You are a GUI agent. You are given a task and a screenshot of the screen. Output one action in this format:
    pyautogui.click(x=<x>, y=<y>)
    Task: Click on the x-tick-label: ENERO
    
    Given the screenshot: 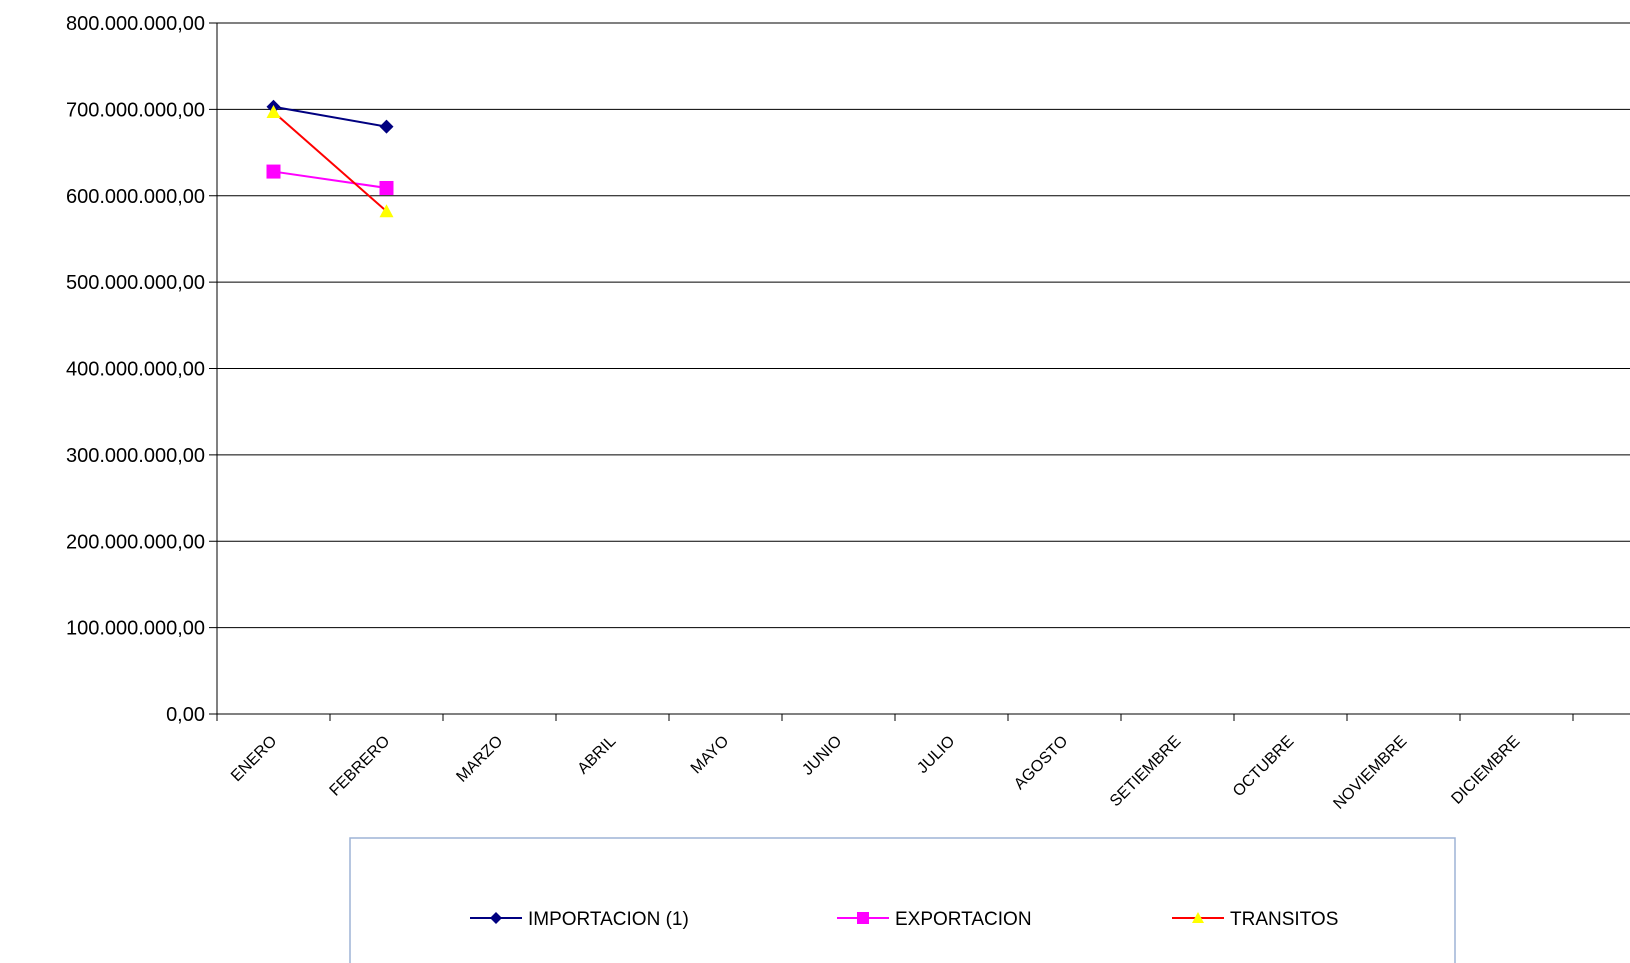 What is the action you would take?
    pyautogui.click(x=254, y=759)
    